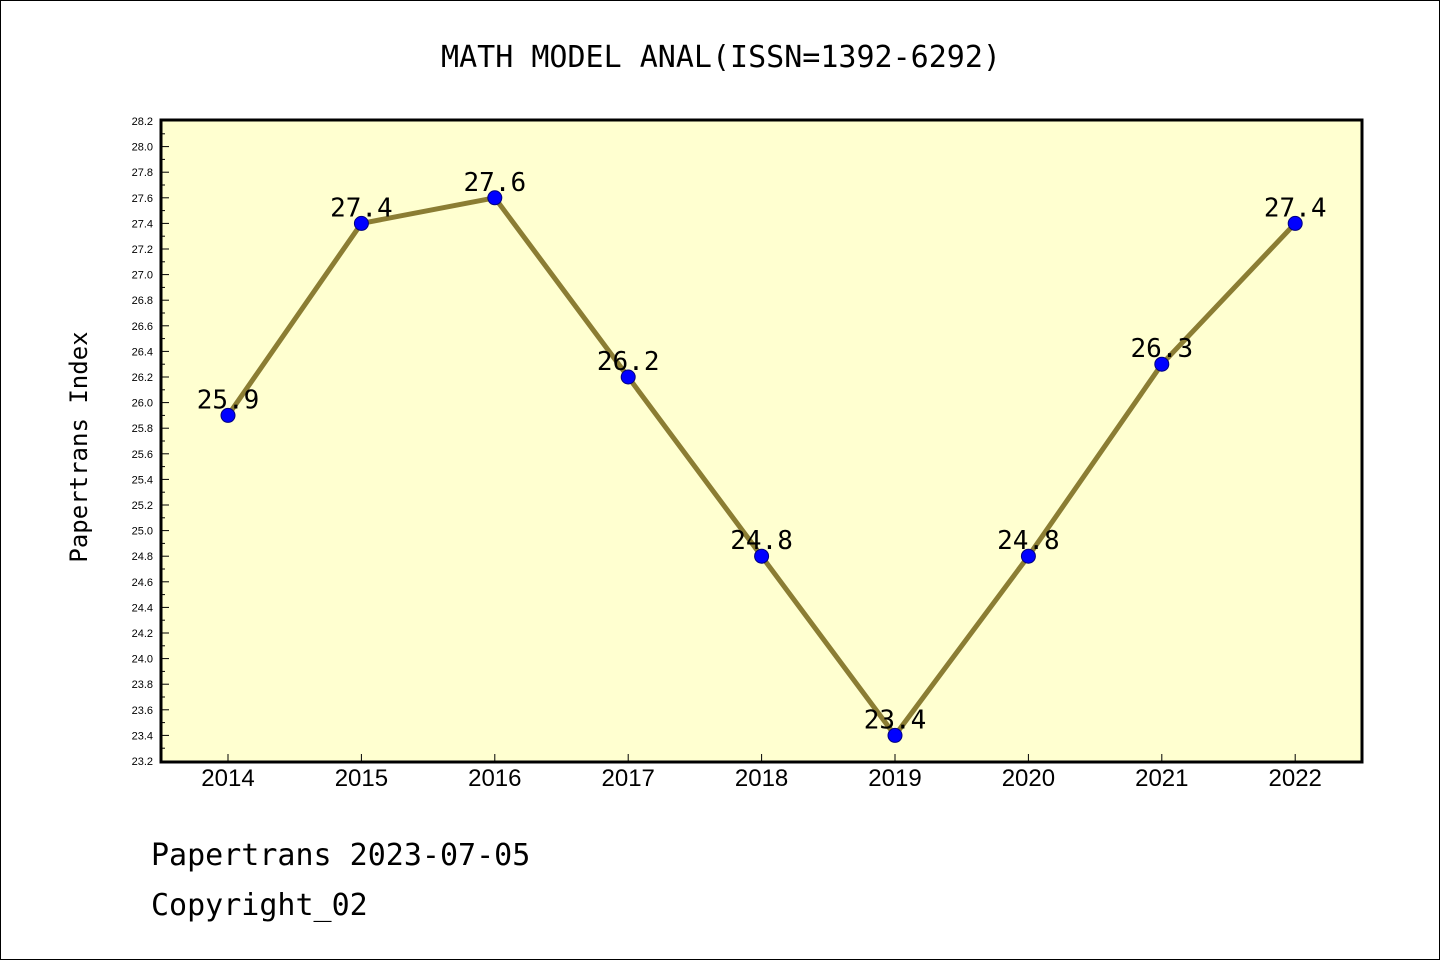 This screenshot has width=1440, height=960. Describe the element at coordinates (340, 855) in the screenshot. I see `footer-date-line: Papertrans 2023-07-05` at that location.